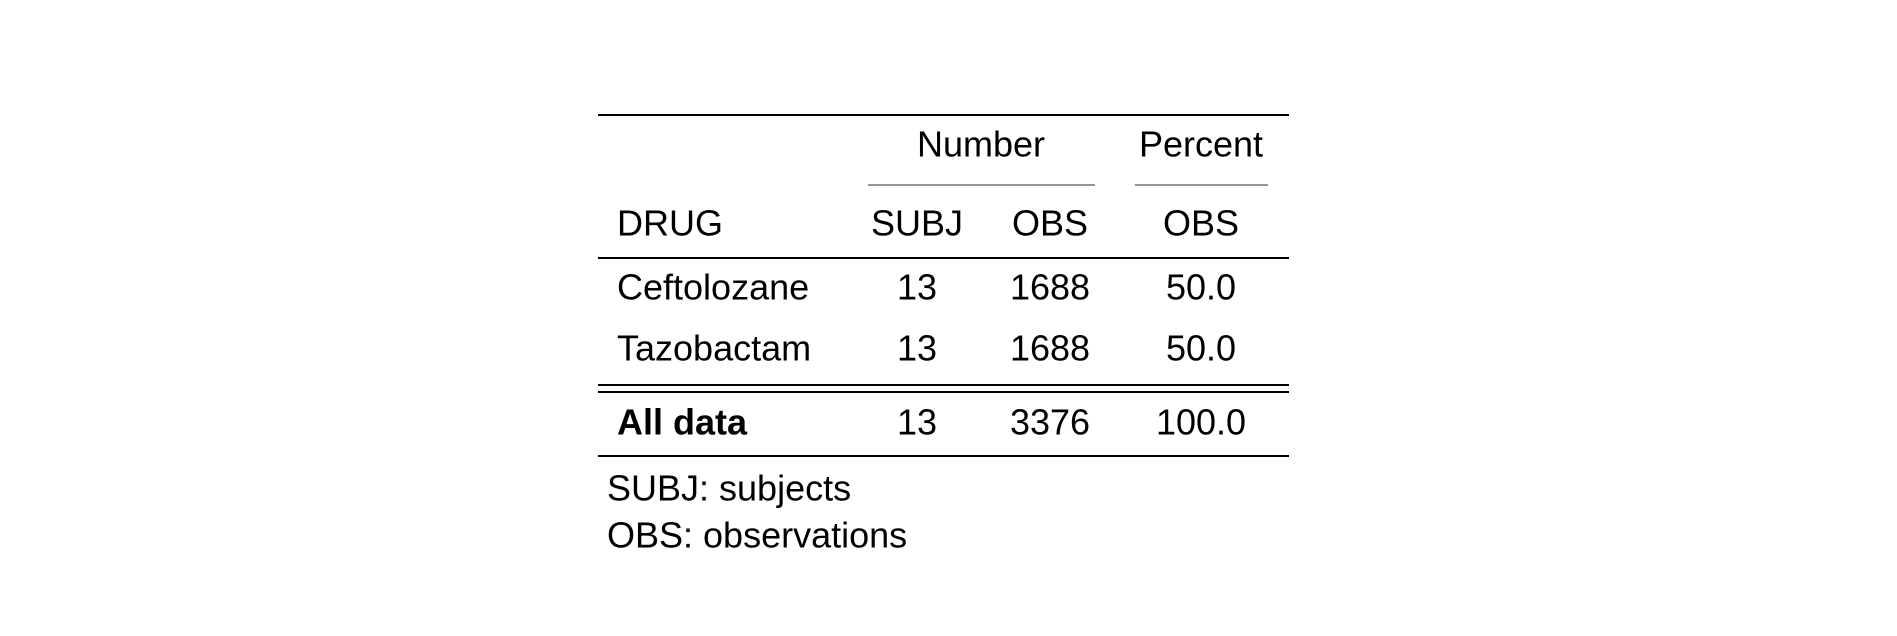 Image resolution: width=1897 pixels, height=636 pixels. Describe the element at coordinates (670, 223) in the screenshot. I see `column-header: DRUG` at that location.